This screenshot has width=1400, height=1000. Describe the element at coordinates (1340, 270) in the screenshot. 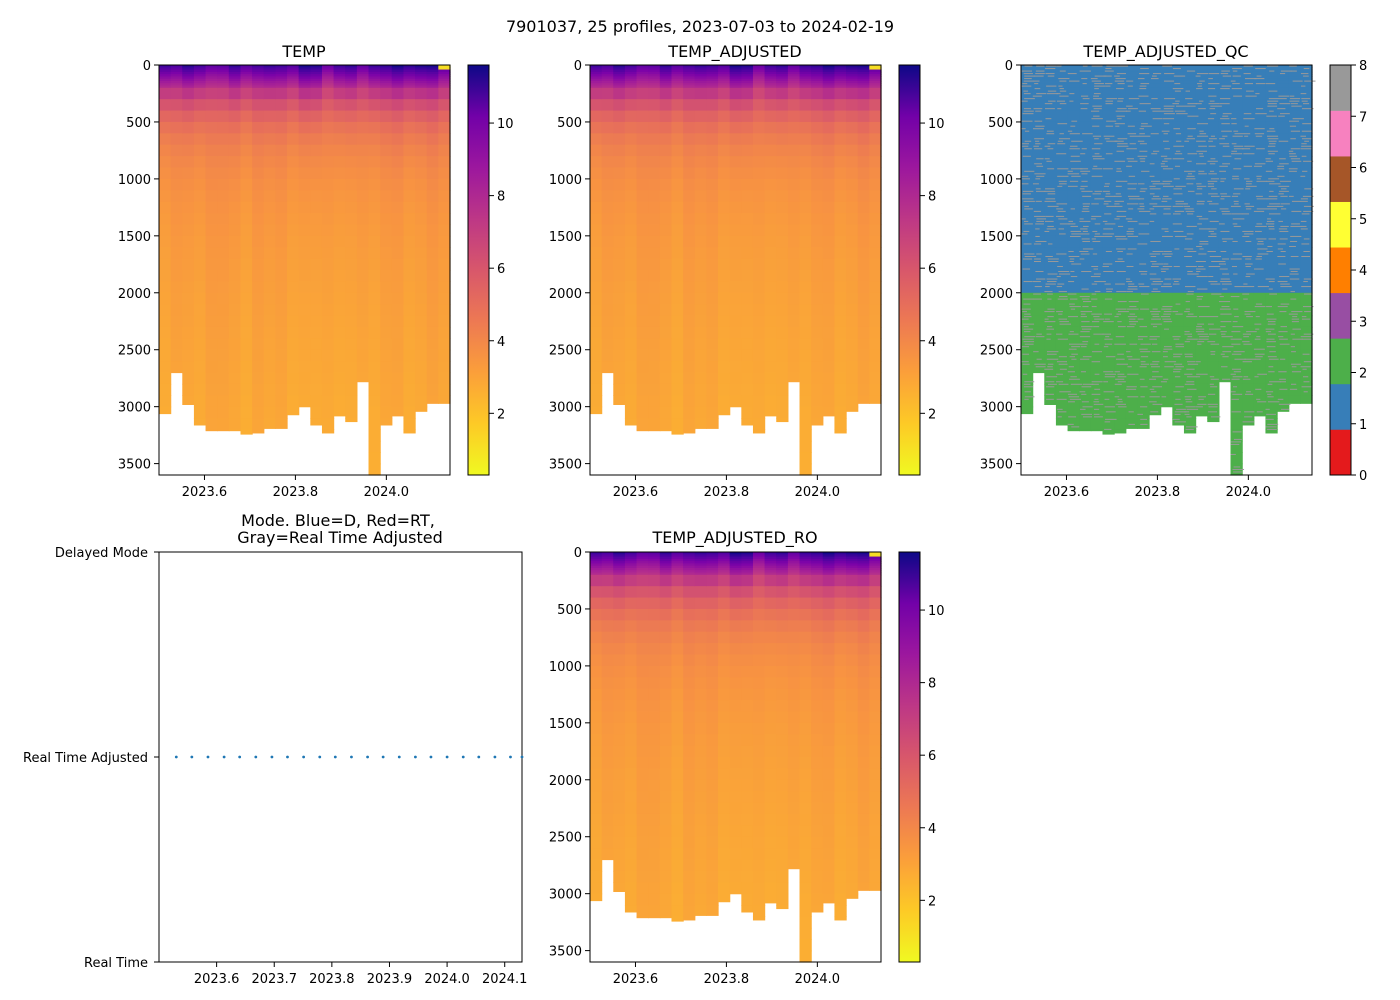

I see `qc-colorbar-segment` at that location.